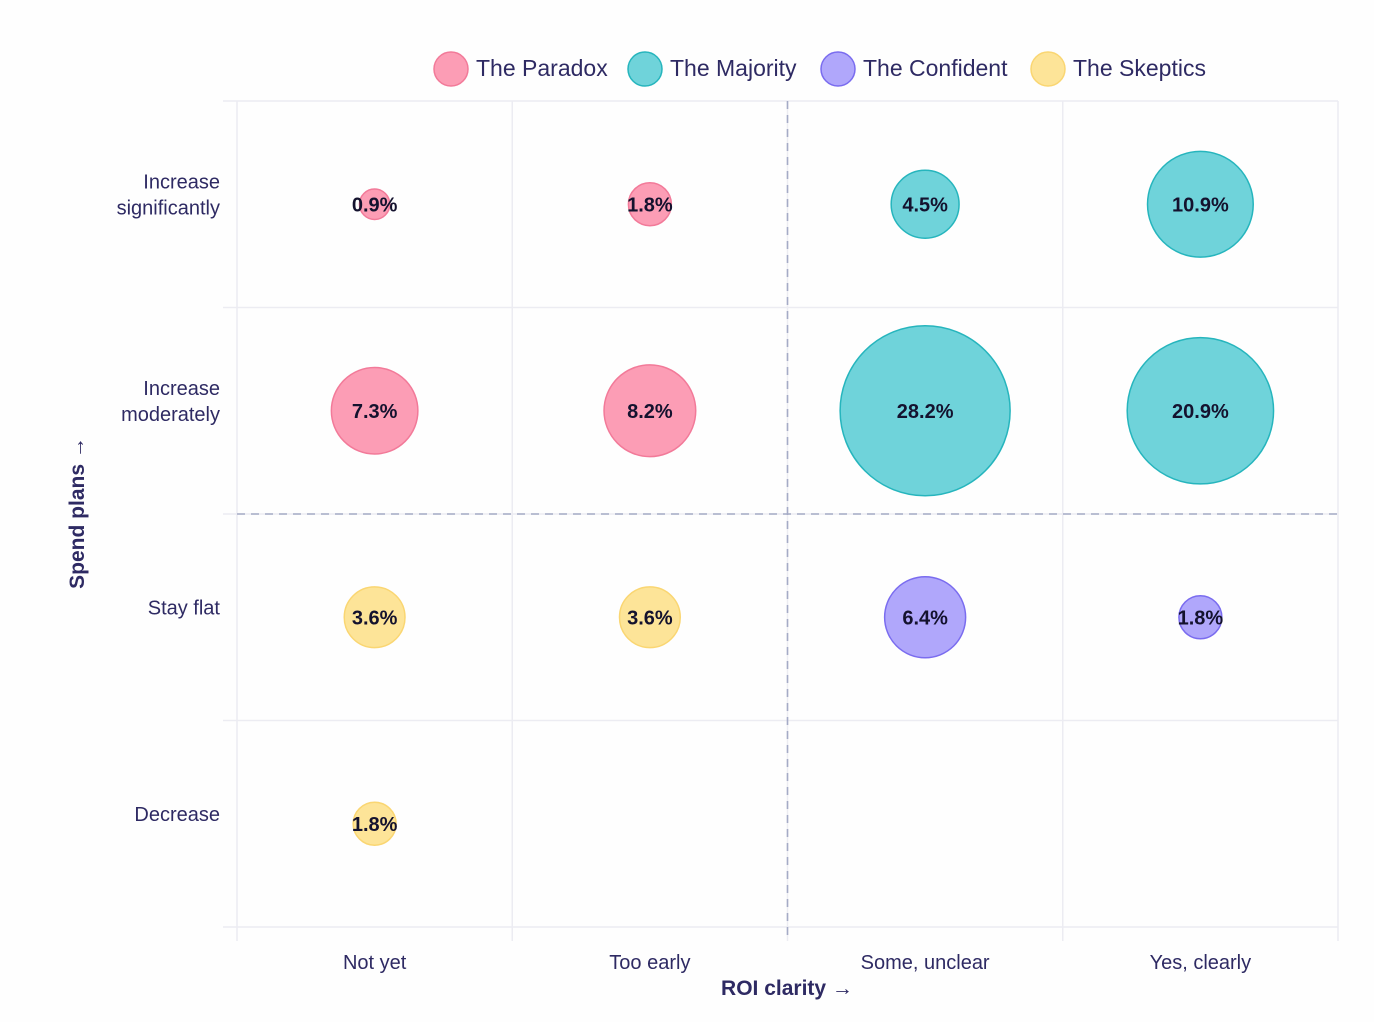  I want to click on legend-item-the-skeptics: The Skeptics, so click(1118, 69).